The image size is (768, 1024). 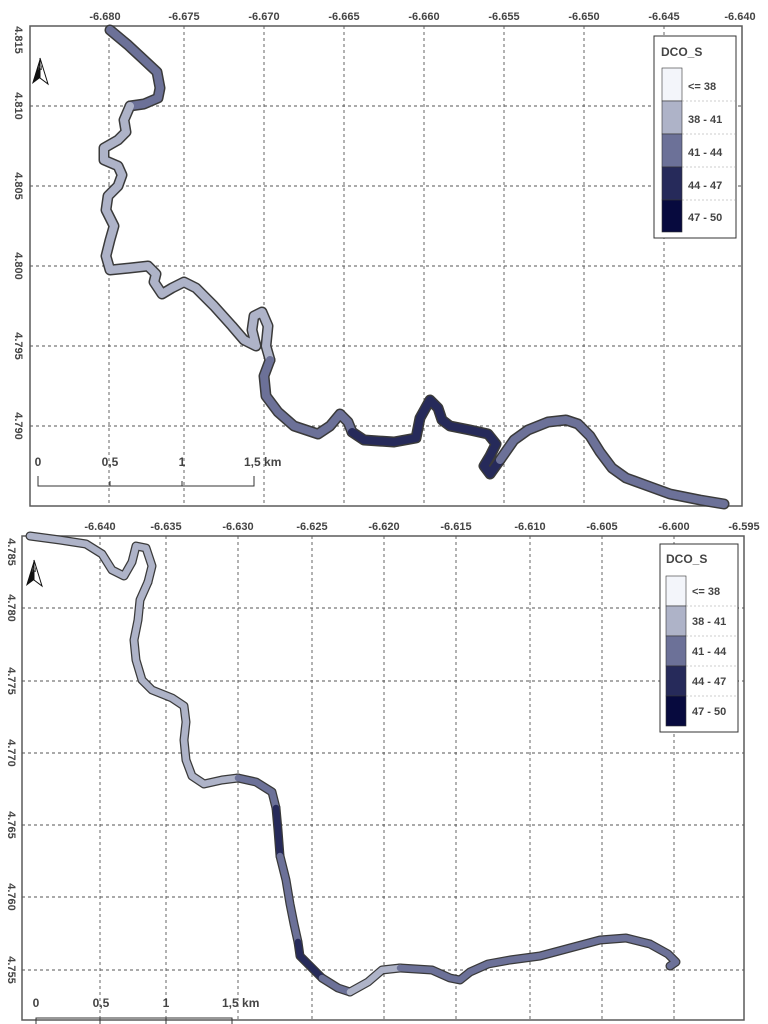 I want to click on y-tick-label: 4.770, so click(x=11, y=753).